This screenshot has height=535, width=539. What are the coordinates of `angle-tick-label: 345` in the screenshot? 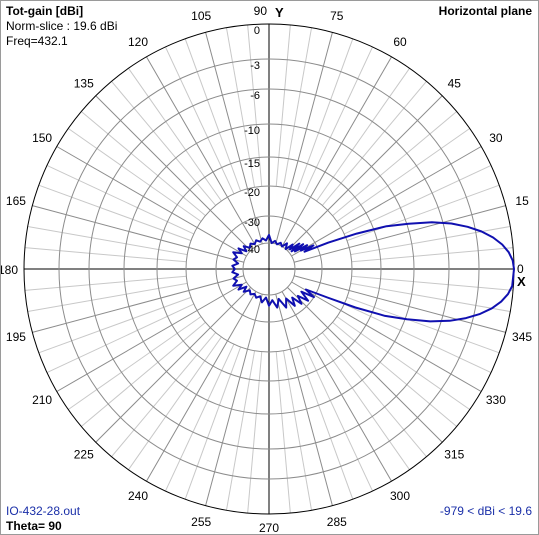 It's located at (522, 337).